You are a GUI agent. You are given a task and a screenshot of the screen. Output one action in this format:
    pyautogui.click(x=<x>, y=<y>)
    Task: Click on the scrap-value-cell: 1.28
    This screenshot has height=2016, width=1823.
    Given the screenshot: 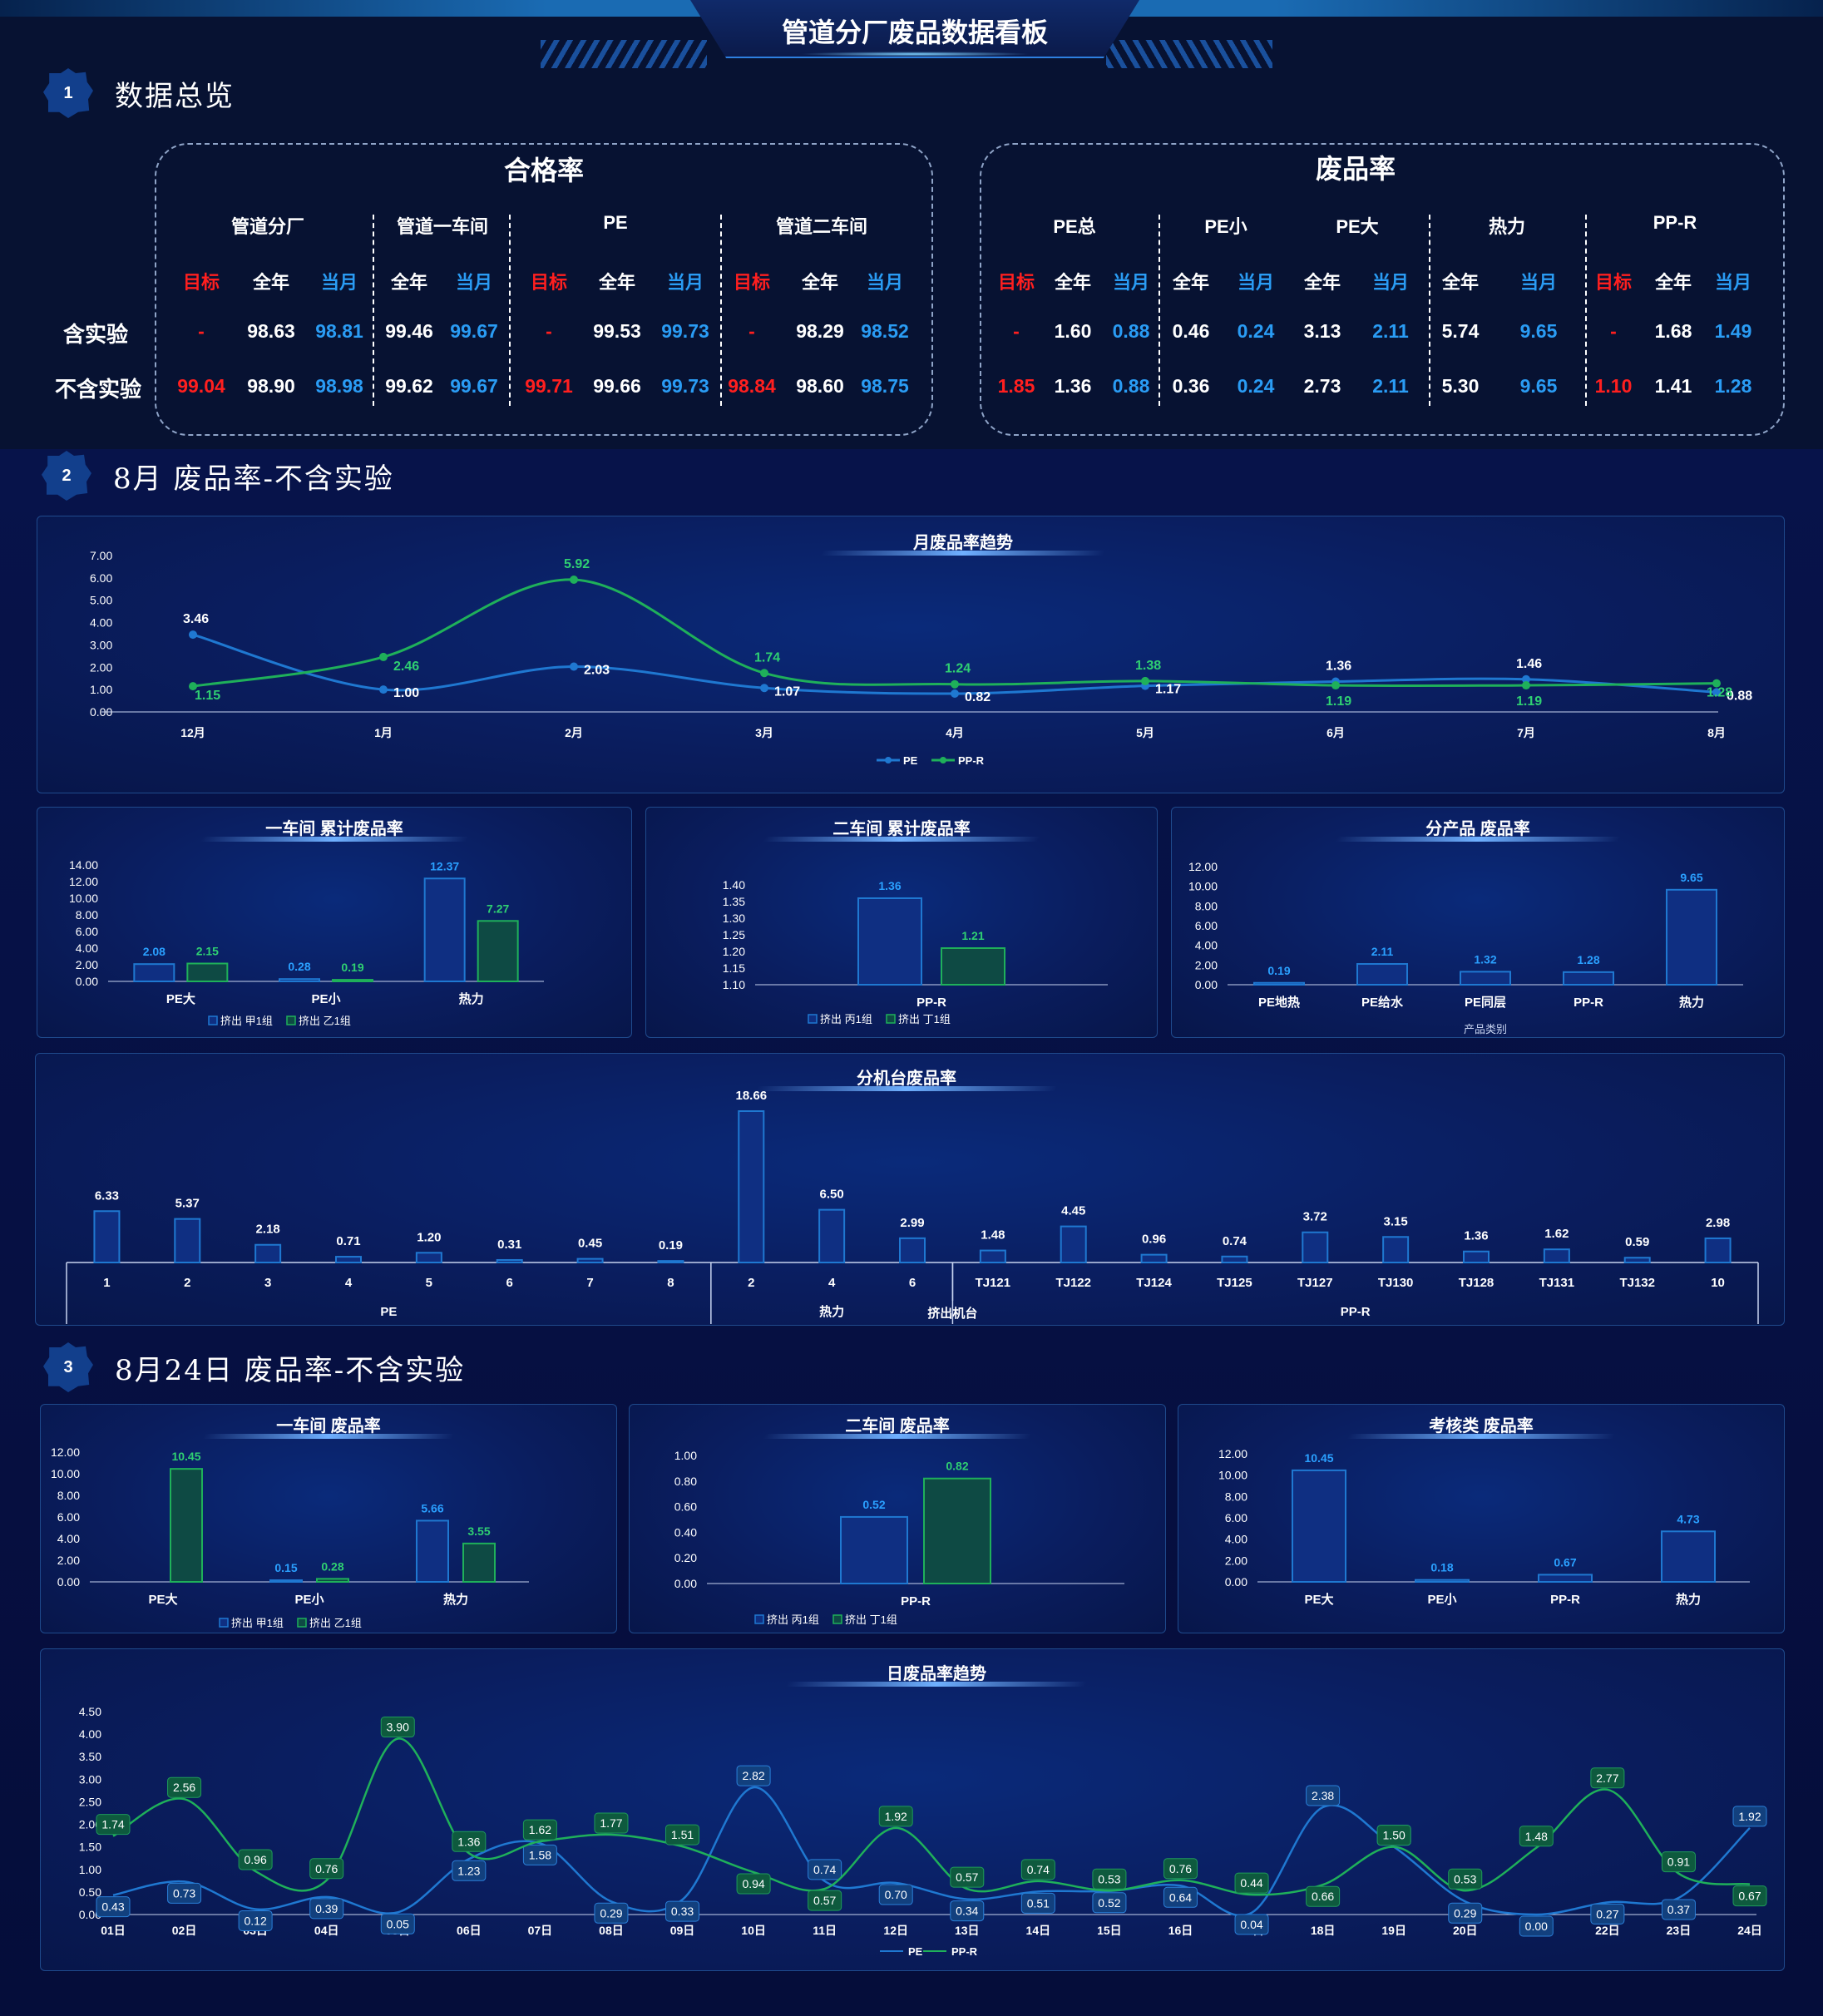 What is the action you would take?
    pyautogui.click(x=1733, y=386)
    